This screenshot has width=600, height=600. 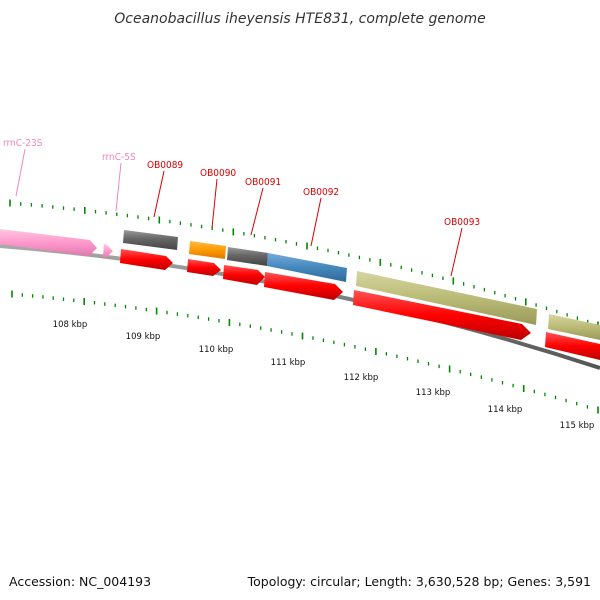 I want to click on scale-label-110: 110 kbp, so click(x=216, y=350).